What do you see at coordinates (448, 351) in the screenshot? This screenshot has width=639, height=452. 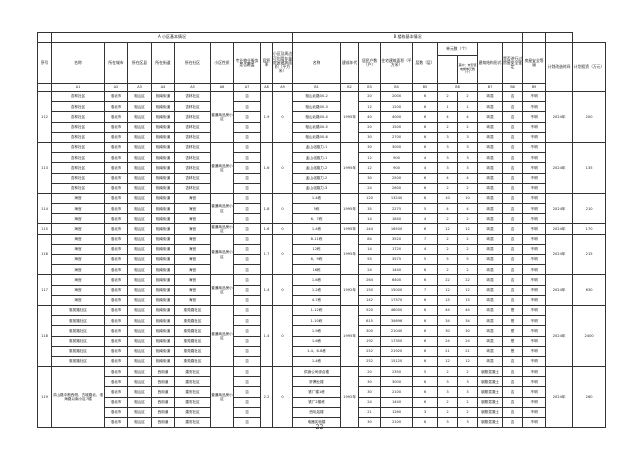 I see `cell-b6: 21` at bounding box center [448, 351].